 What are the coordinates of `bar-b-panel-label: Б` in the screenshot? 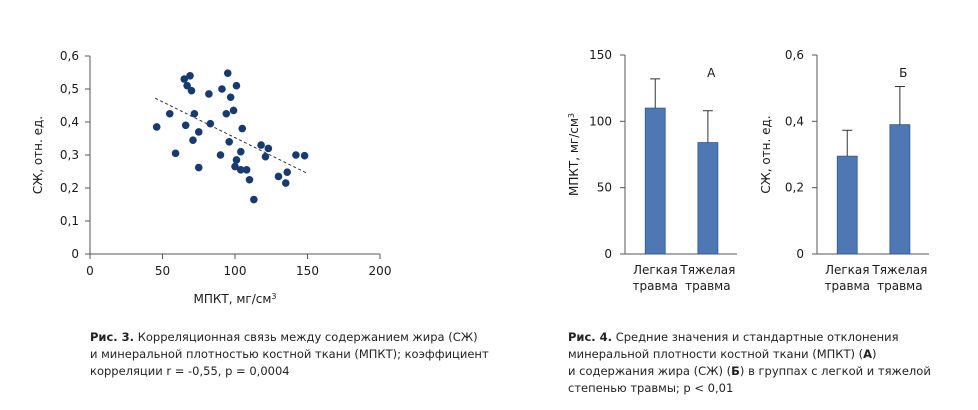 It's located at (903, 73).